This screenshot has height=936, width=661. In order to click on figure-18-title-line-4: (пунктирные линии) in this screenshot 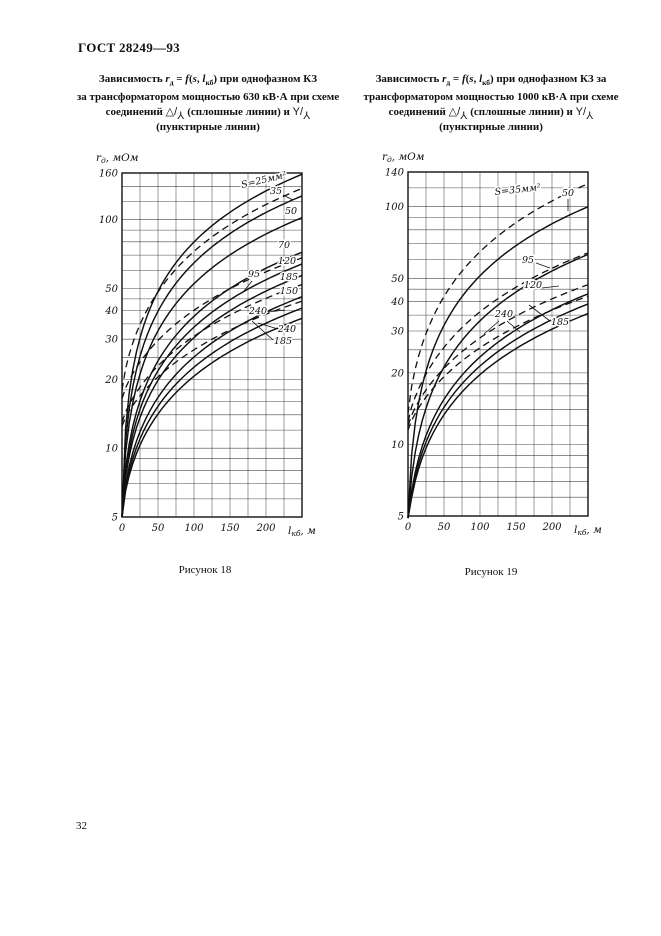, I will do `click(208, 127)`.